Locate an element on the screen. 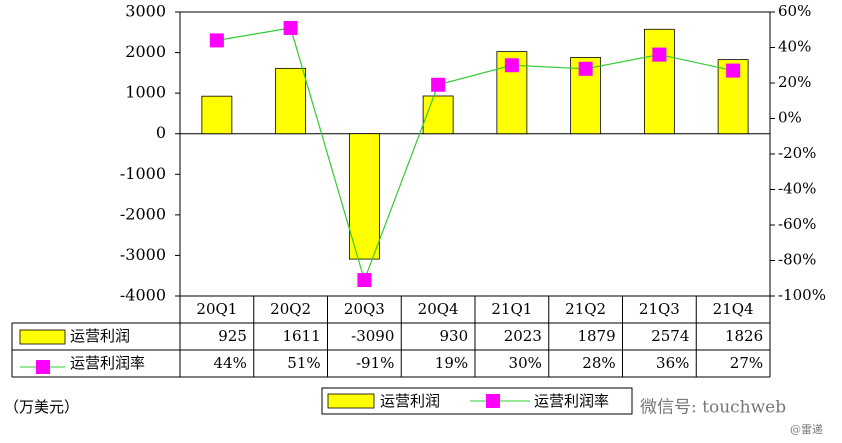 The width and height of the screenshot is (842, 443). y2-tick-label: -80% is located at coordinates (797, 260).